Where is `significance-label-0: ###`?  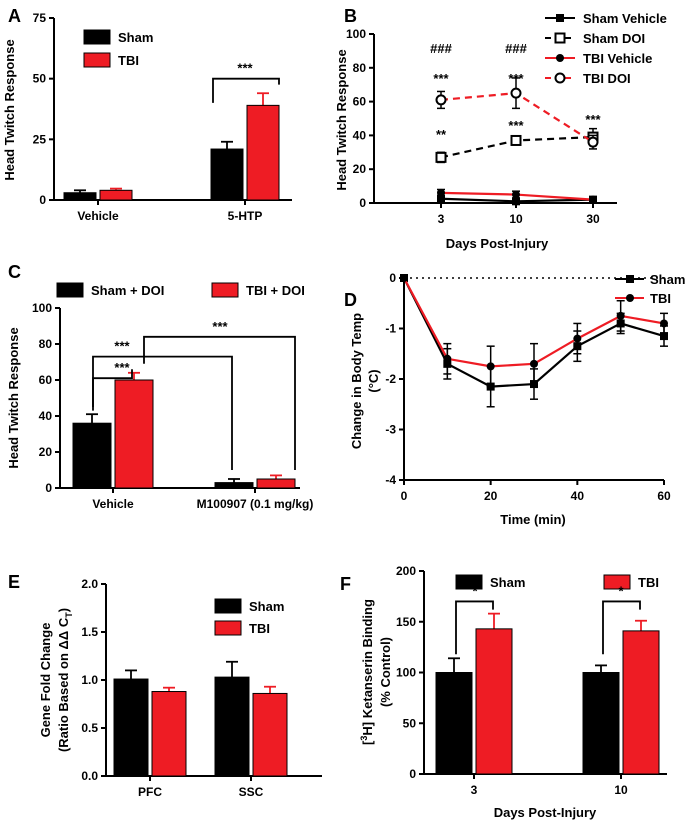
significance-label-0: ### is located at coordinates (441, 48).